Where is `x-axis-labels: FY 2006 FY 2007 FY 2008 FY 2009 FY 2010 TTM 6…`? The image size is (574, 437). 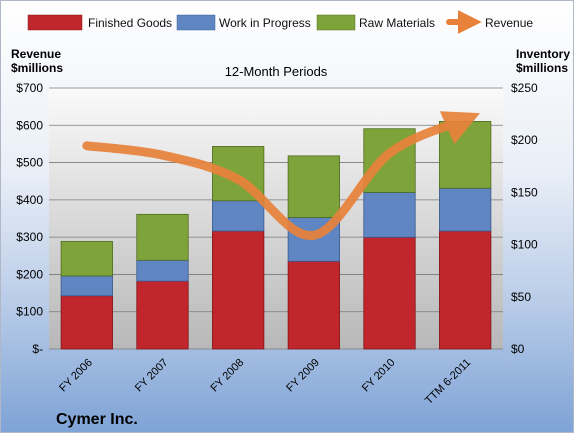 x-axis-labels: FY 2006 FY 2007 FY 2008 FY 2009 FY 2010 TTM 6… is located at coordinates (265, 382).